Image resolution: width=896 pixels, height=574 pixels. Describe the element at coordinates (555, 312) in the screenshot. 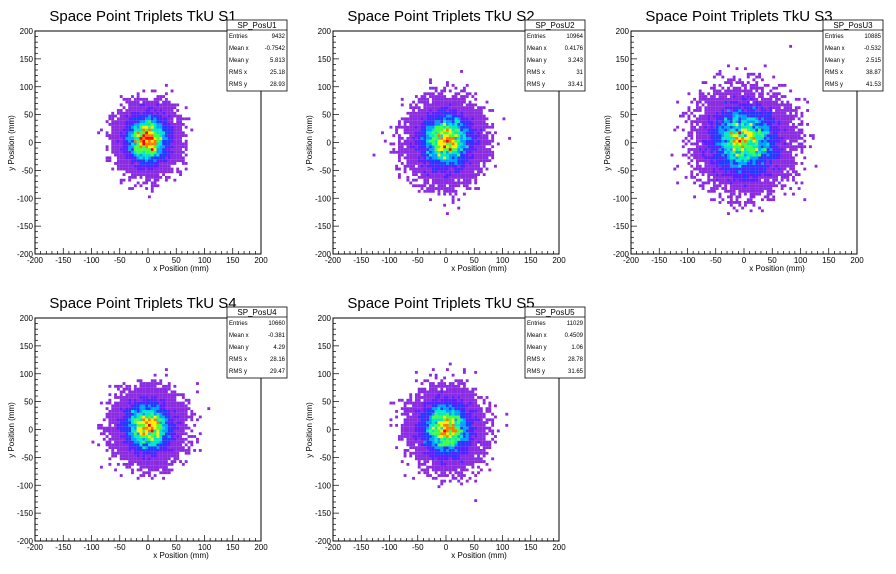

I see `stats-box-name: SP_PosU5` at that location.